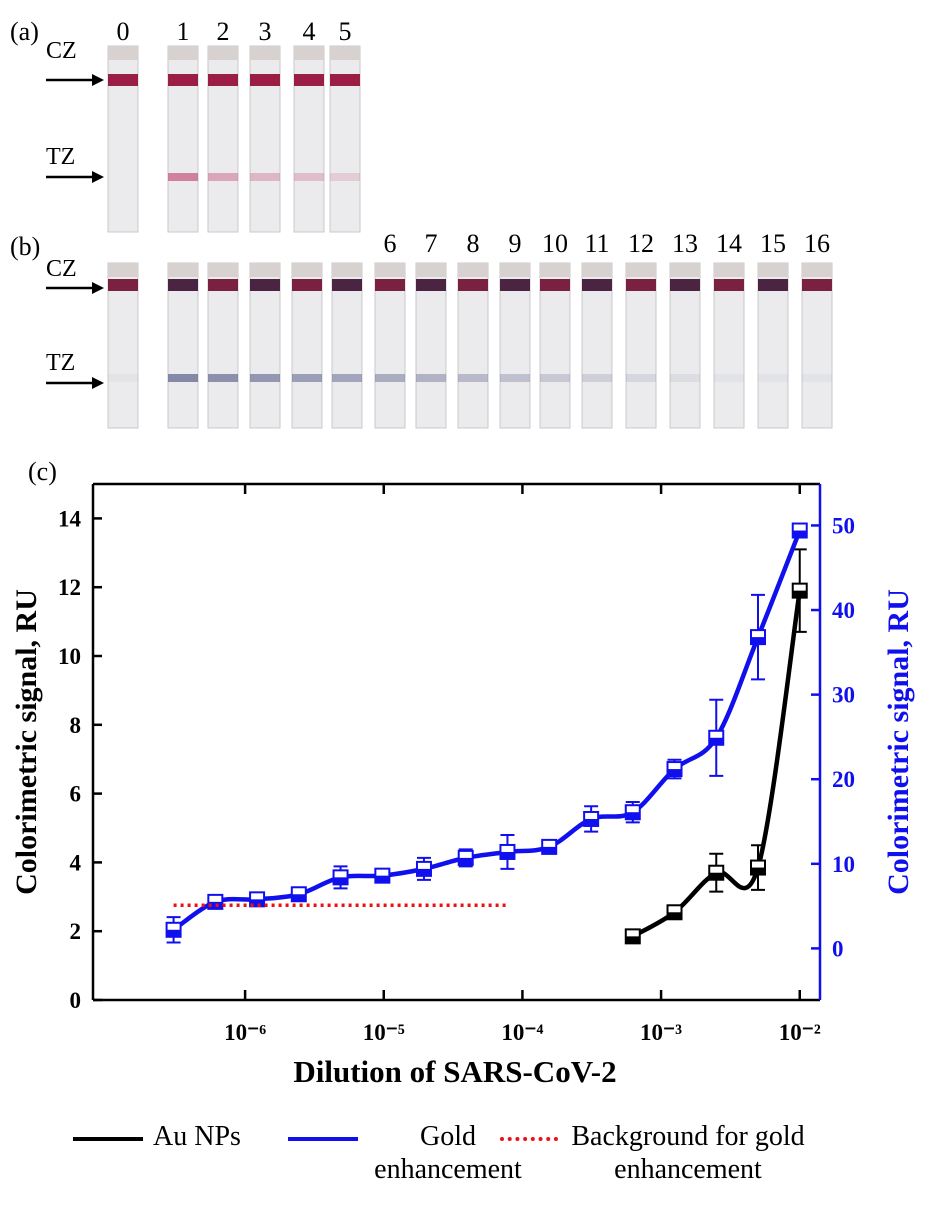 Image resolution: width=925 pixels, height=1215 pixels. I want to click on y2-tick-label: 30, so click(843, 695).